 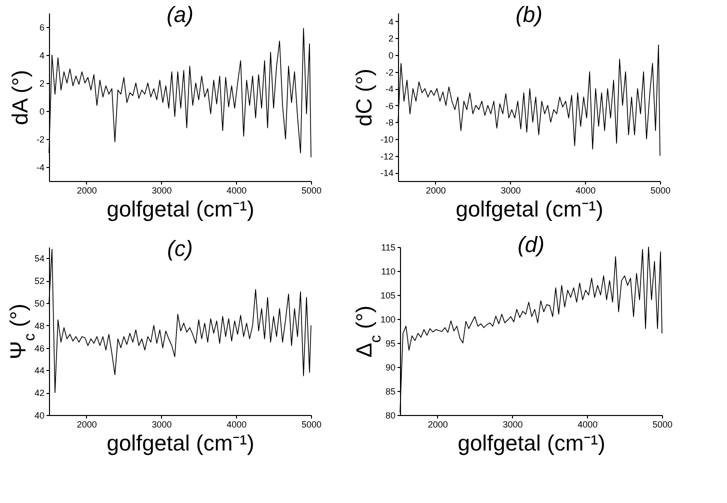 I want to click on y-tick-label: 90, so click(x=390, y=367).